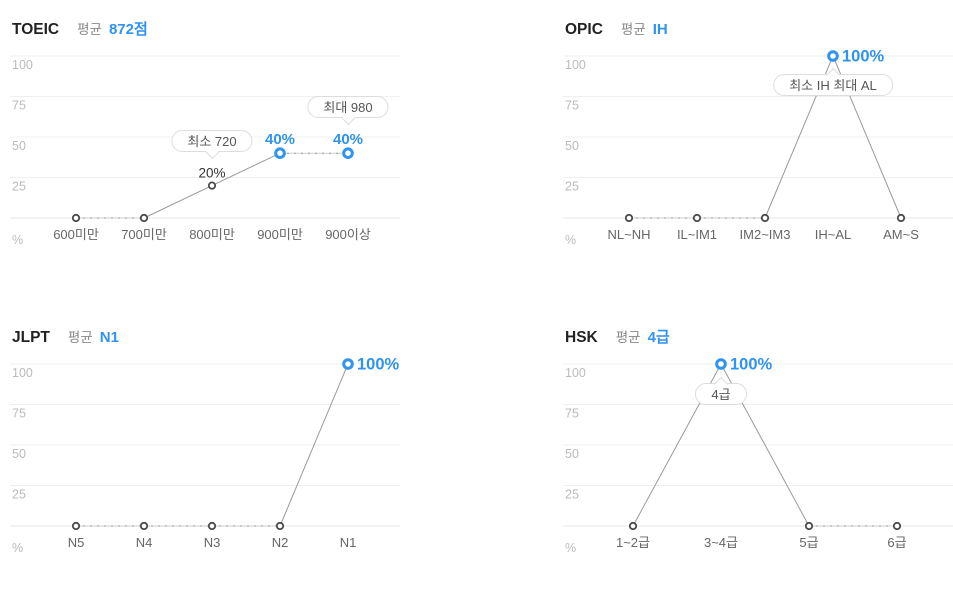 The width and height of the screenshot is (953, 596). Describe the element at coordinates (765, 234) in the screenshot. I see `x-axis-category-label: IM2~IM3` at that location.